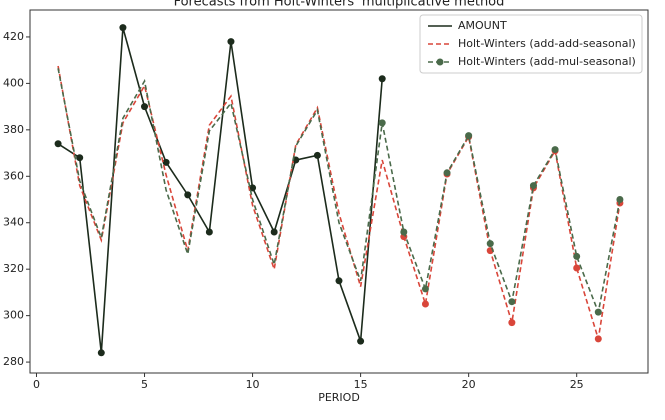 The height and width of the screenshot is (420, 665). Describe the element at coordinates (36, 384) in the screenshot. I see `x-tick-label: 0` at that location.